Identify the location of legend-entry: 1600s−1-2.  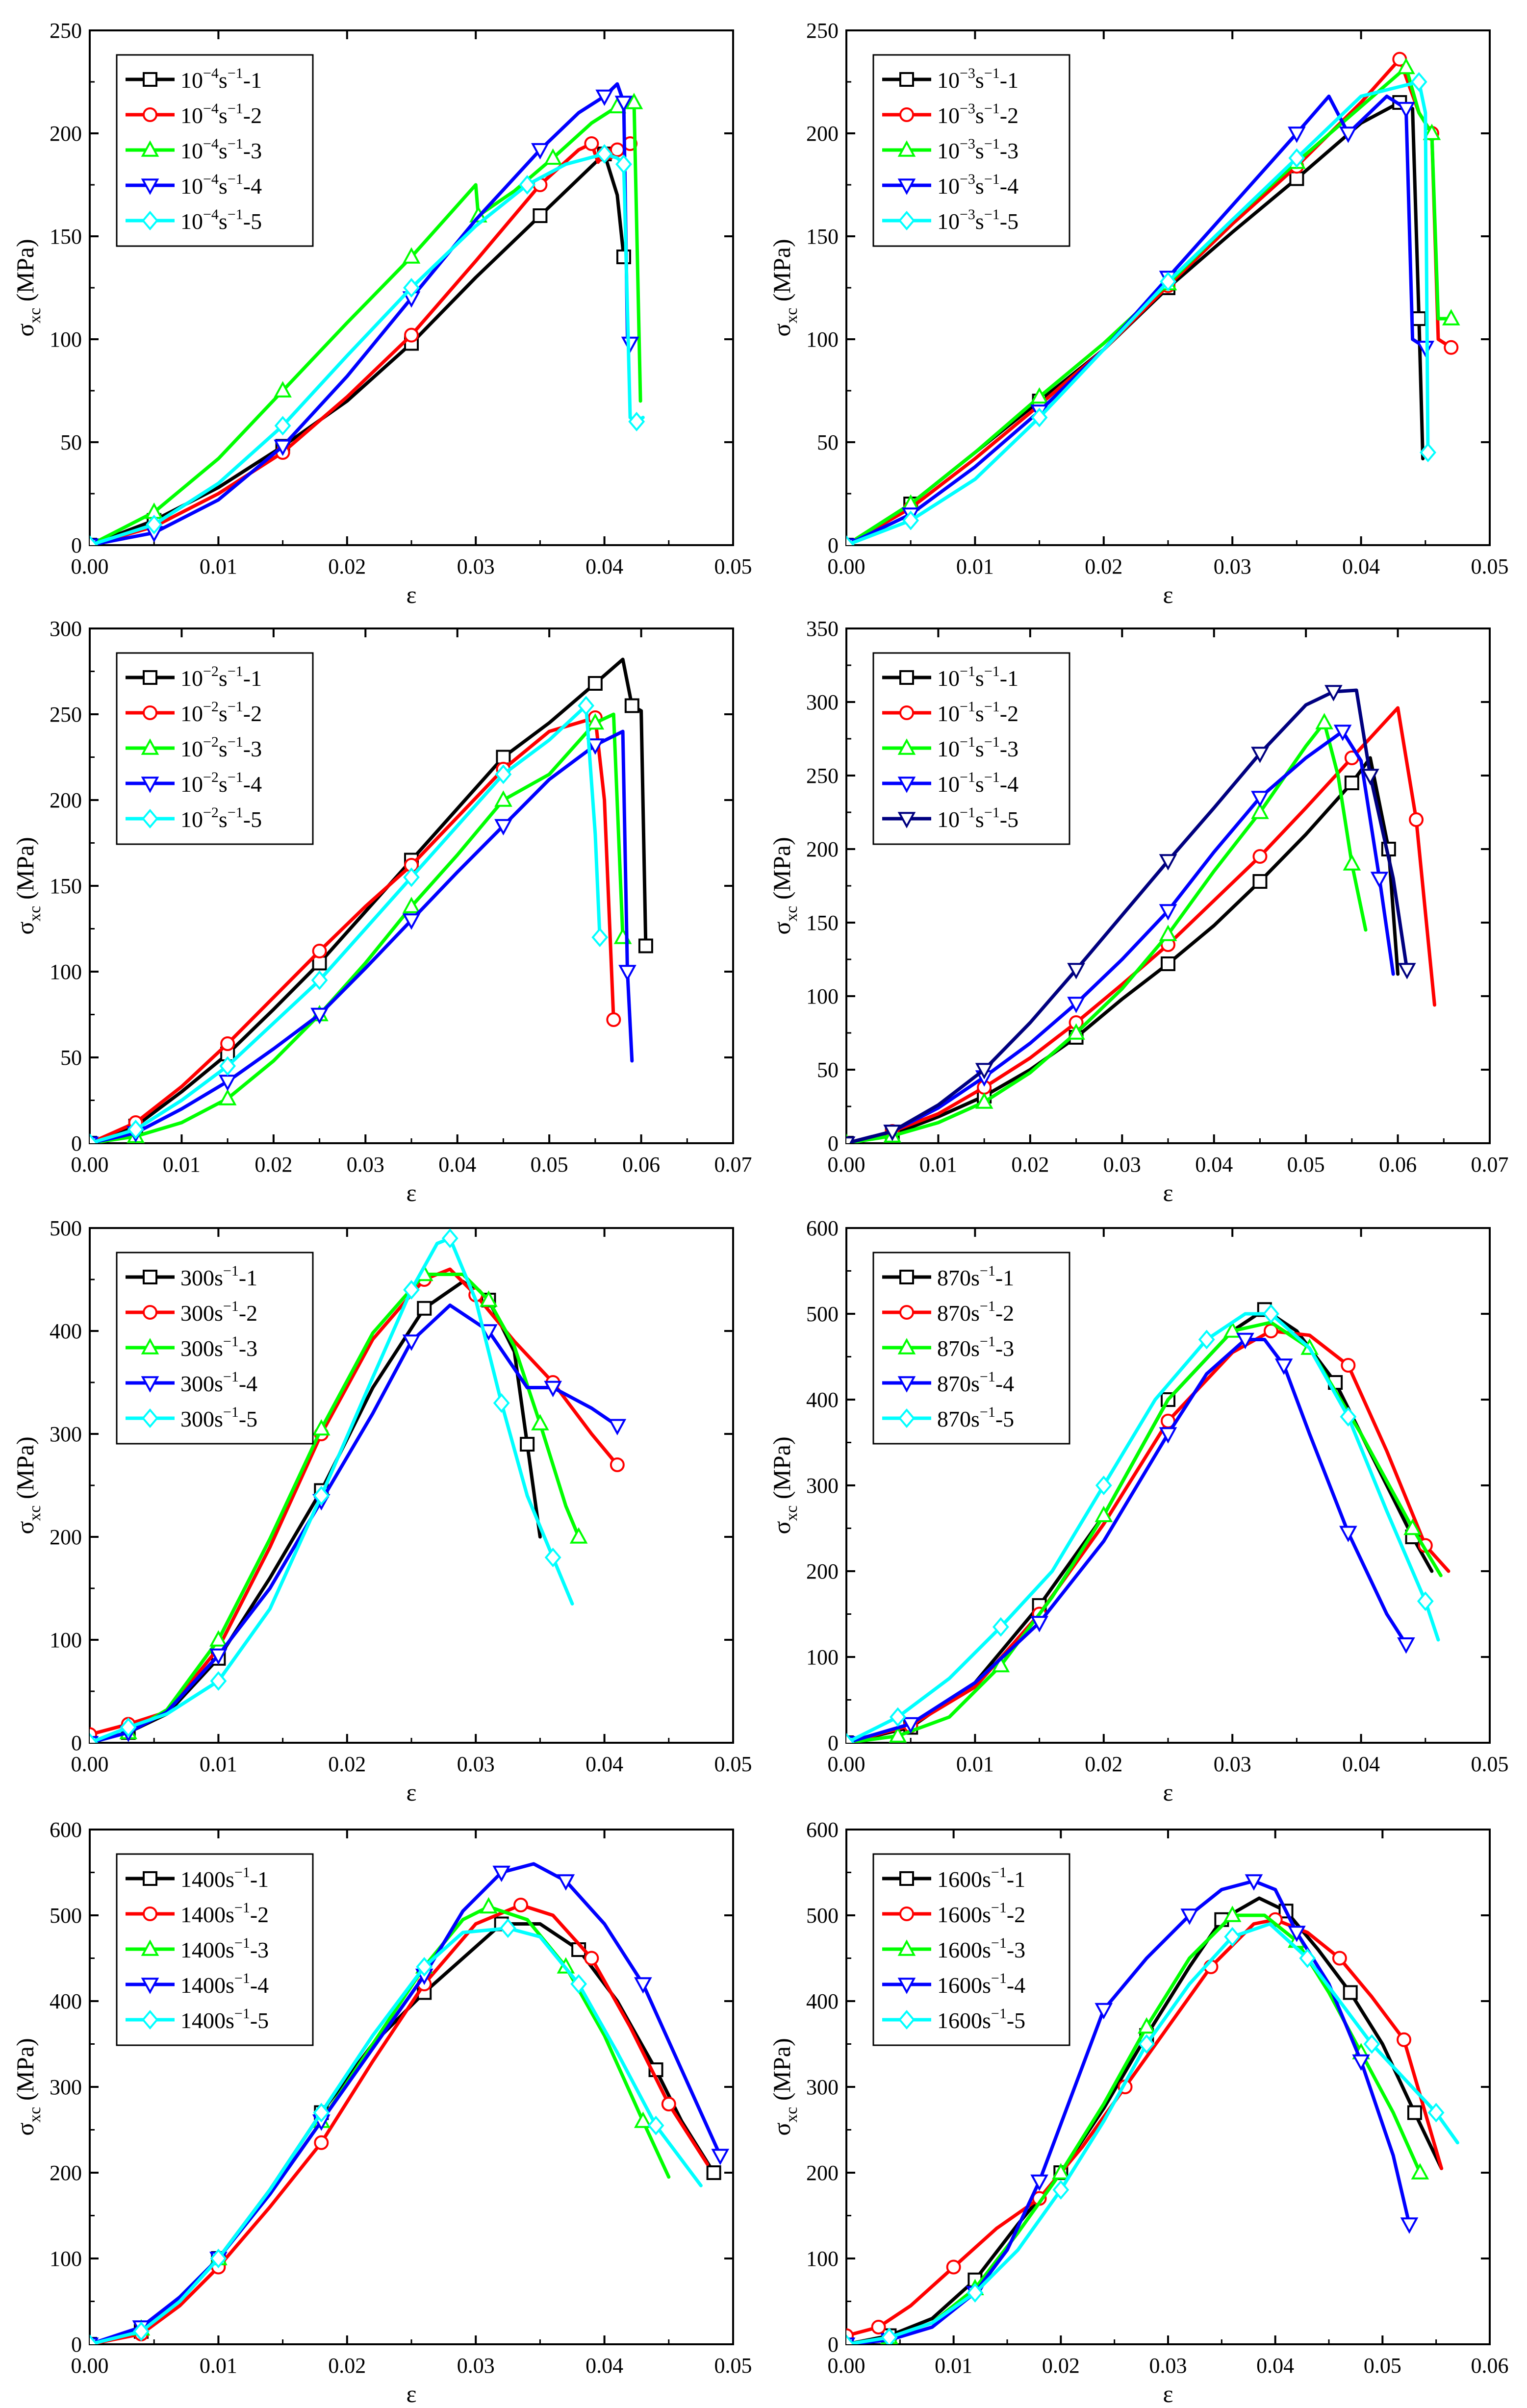
(981, 1913).